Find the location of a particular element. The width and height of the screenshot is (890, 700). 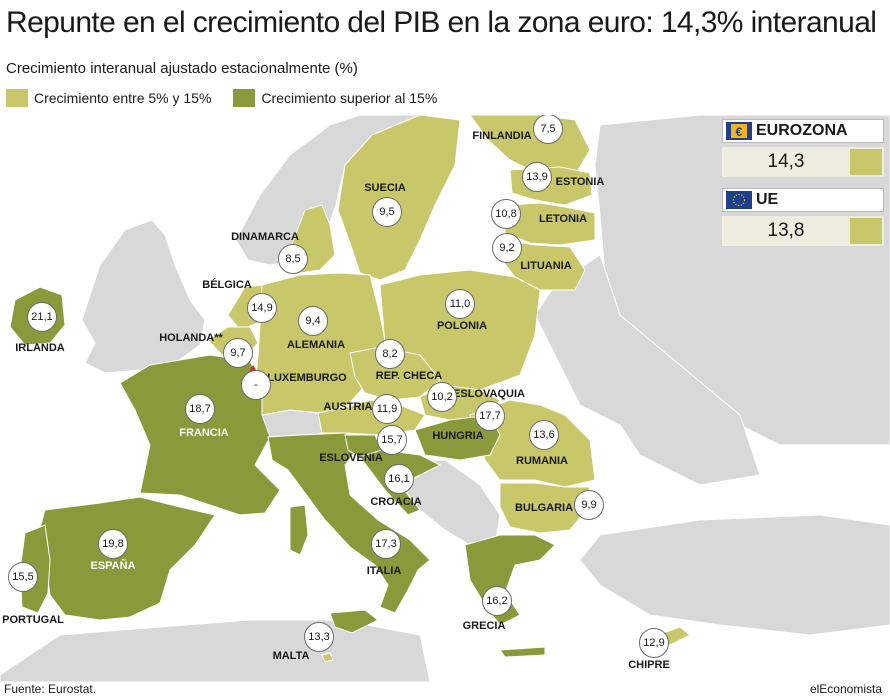

brand-logo: elEconomista is located at coordinates (845, 689).